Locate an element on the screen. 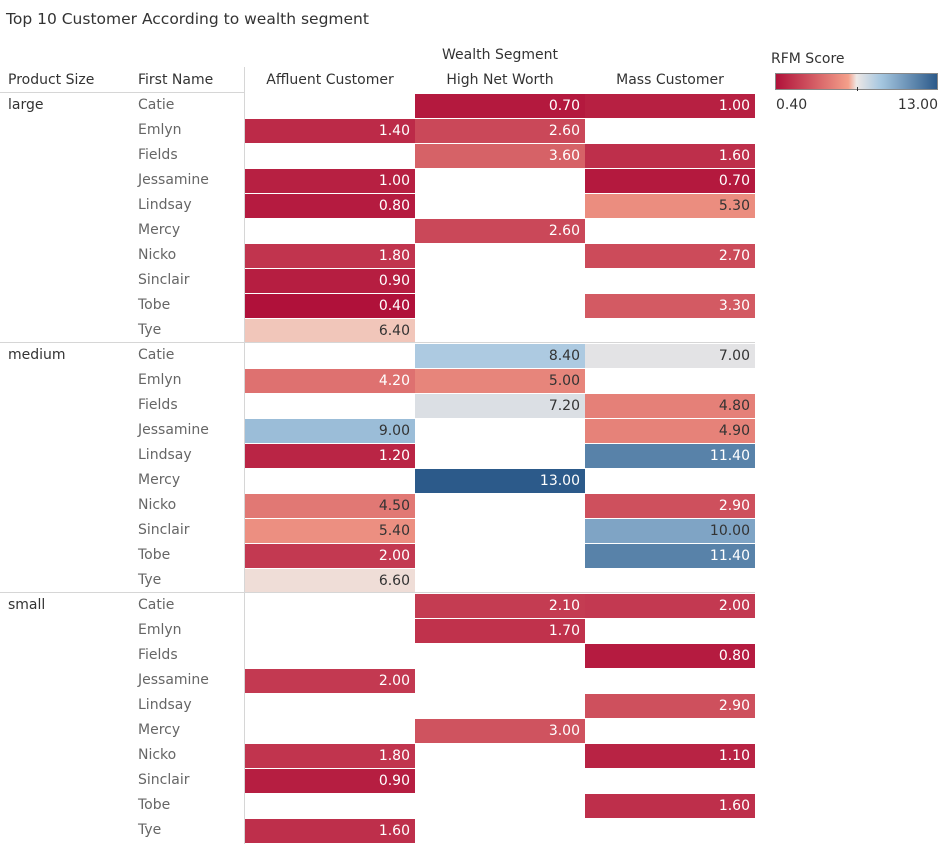 This screenshot has width=945, height=844. legend-min-label: 0.40 is located at coordinates (792, 105).